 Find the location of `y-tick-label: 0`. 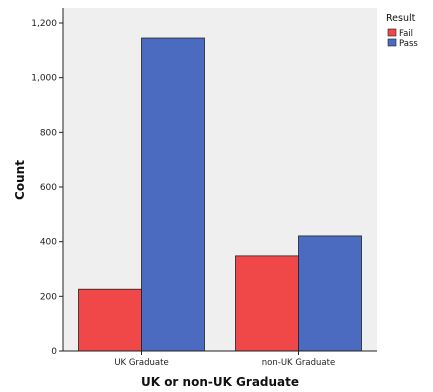

y-tick-label: 0 is located at coordinates (54, 352).